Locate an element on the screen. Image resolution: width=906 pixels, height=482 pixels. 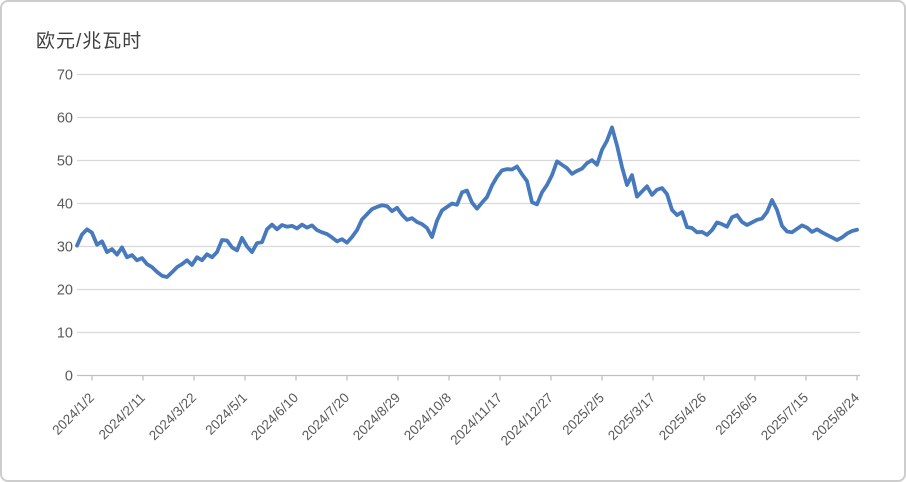
chart-title: 欧元/兆瓦时 is located at coordinates (89, 41).